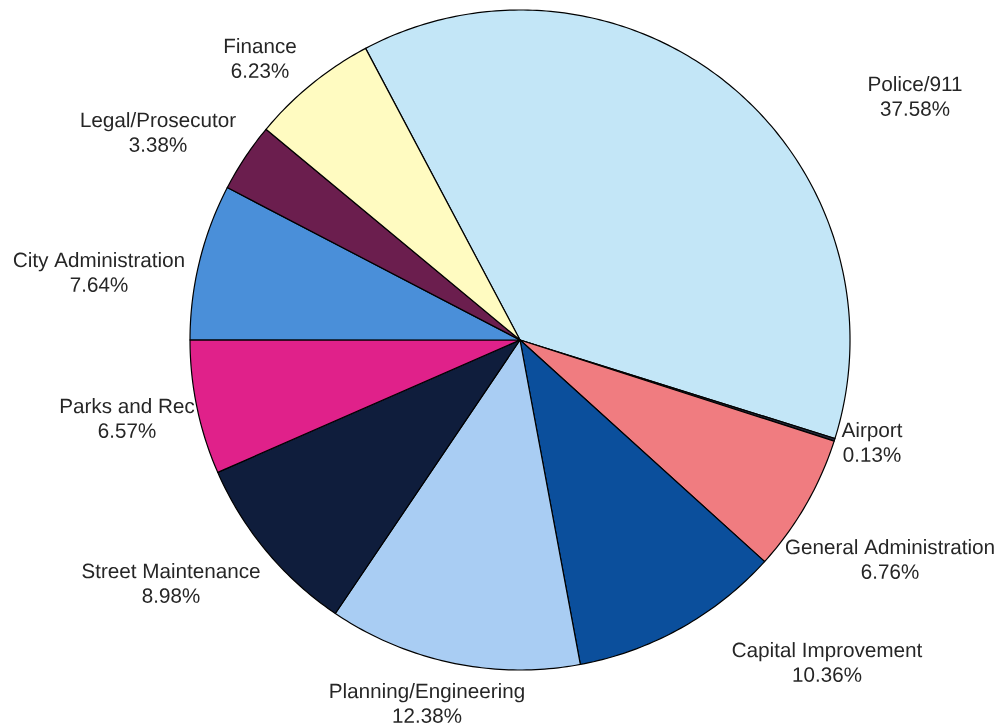 The image size is (1005, 728). Describe the element at coordinates (889, 547) in the screenshot. I see `slice-label: General Administration` at that location.